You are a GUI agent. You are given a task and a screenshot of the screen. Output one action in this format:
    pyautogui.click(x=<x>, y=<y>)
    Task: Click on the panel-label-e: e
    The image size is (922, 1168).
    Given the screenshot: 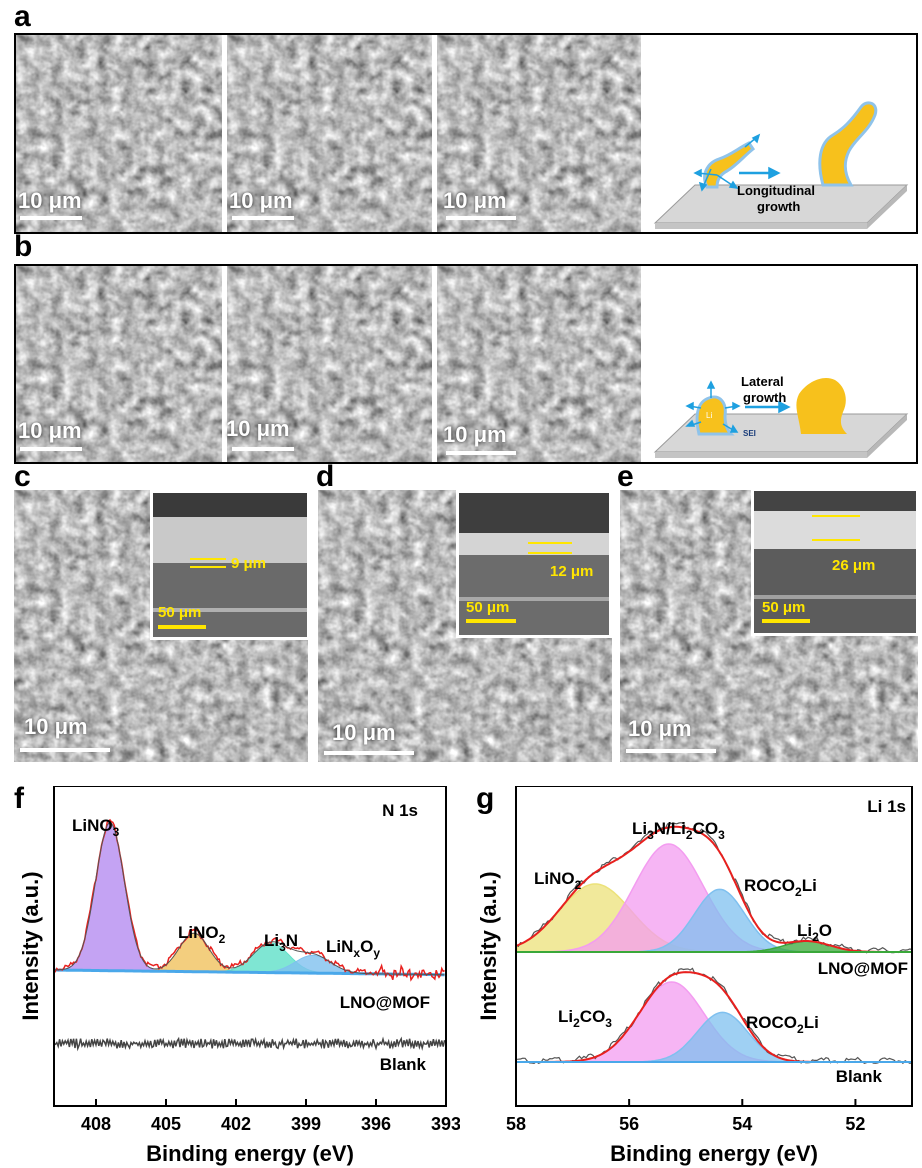 What is the action you would take?
    pyautogui.click(x=625, y=476)
    